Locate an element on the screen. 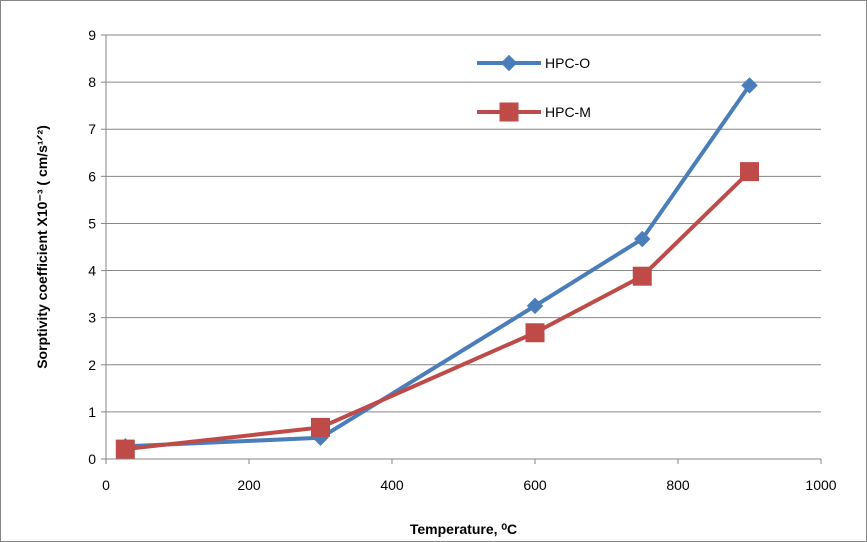  y-axis-title: Sorptivity coefficient X10⁻³ ( cm/s¹ᐟ²) is located at coordinates (42, 247).